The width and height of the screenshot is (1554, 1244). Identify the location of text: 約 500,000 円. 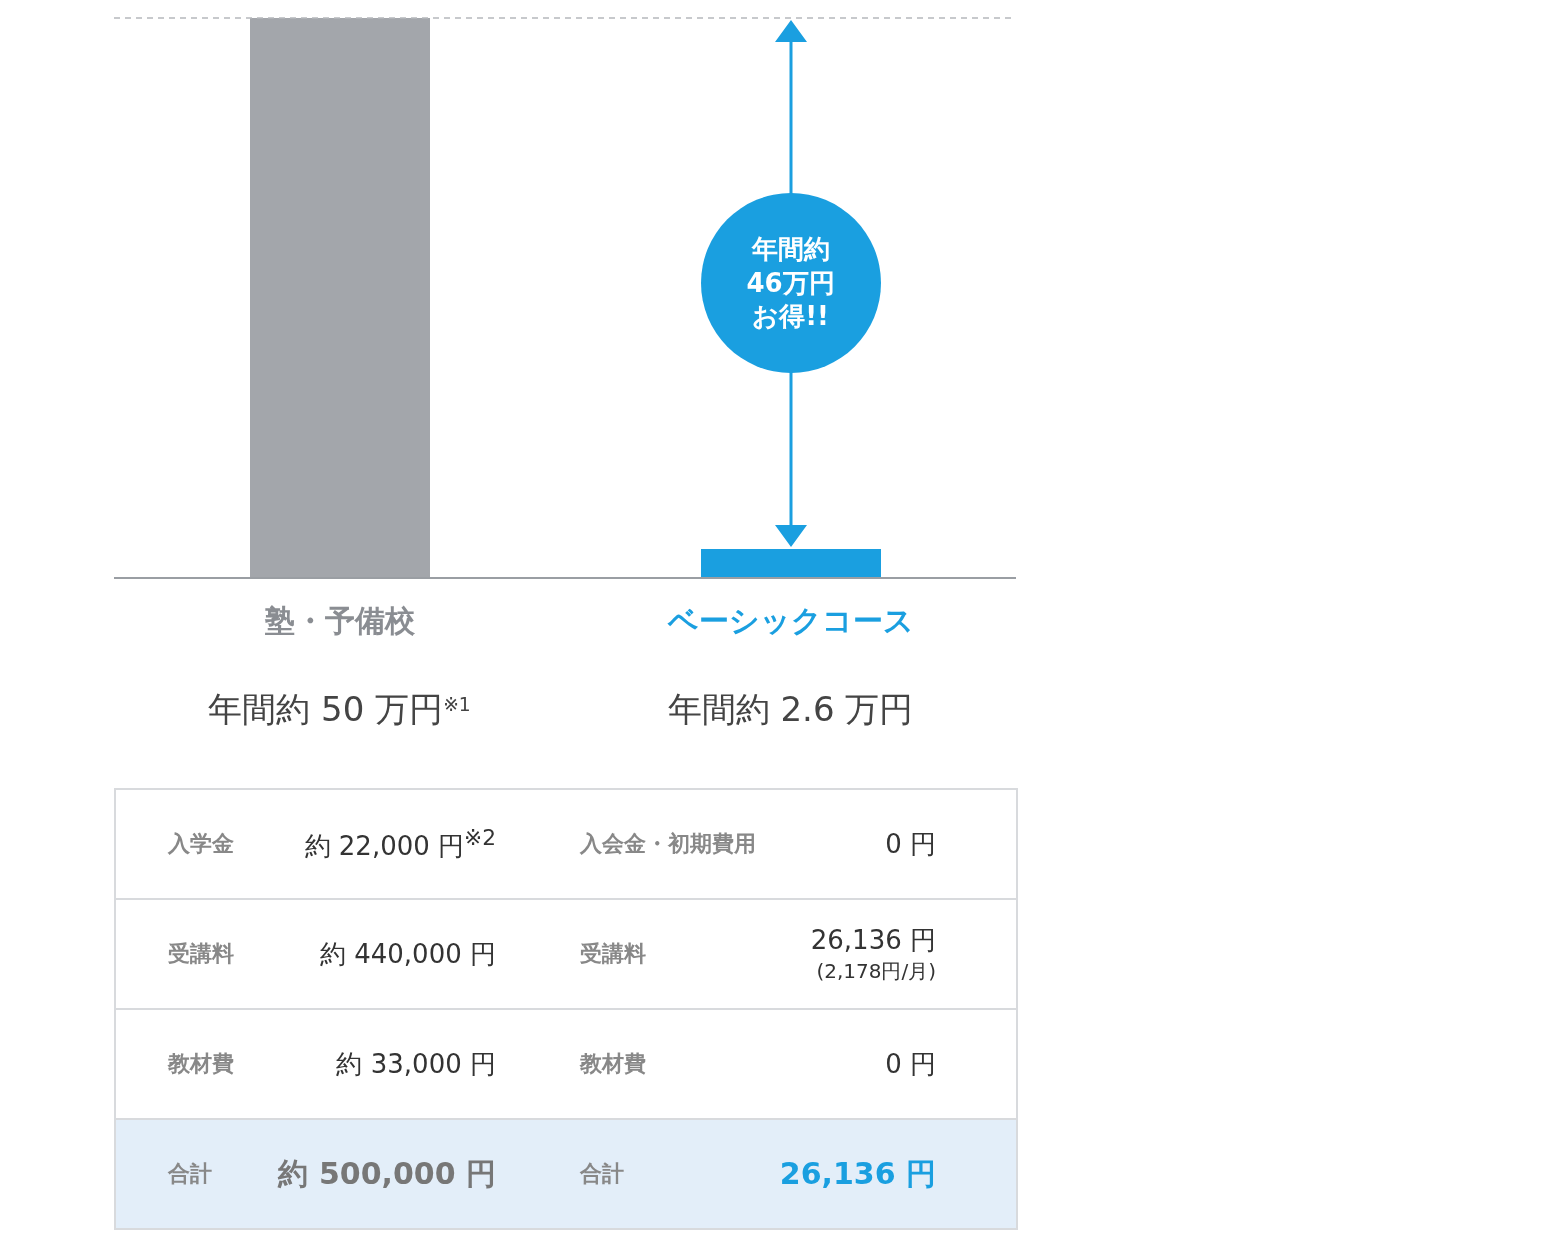
(386, 1173).